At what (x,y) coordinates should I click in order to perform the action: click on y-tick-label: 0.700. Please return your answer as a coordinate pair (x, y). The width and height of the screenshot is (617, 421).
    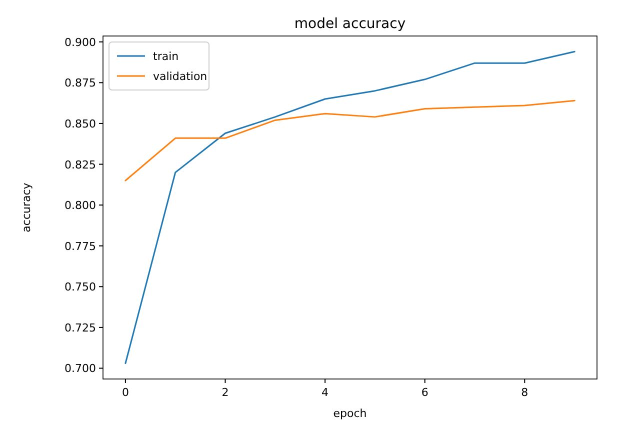
    Looking at the image, I should click on (80, 369).